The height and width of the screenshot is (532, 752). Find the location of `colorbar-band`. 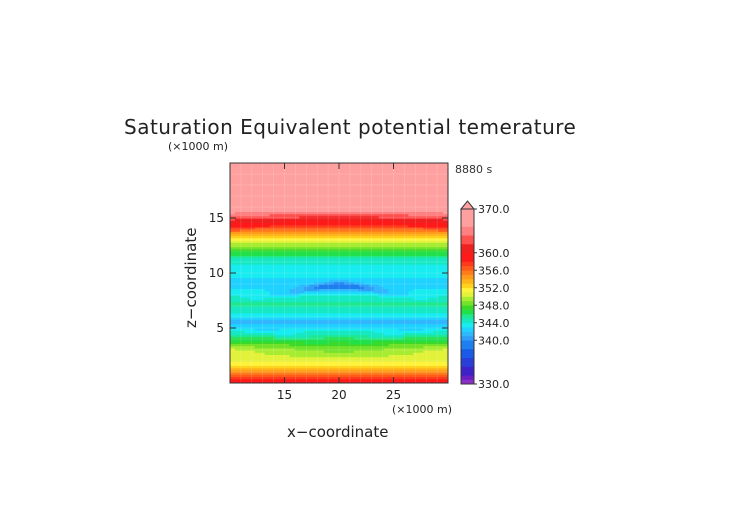

colorbar-band is located at coordinates (467, 312).